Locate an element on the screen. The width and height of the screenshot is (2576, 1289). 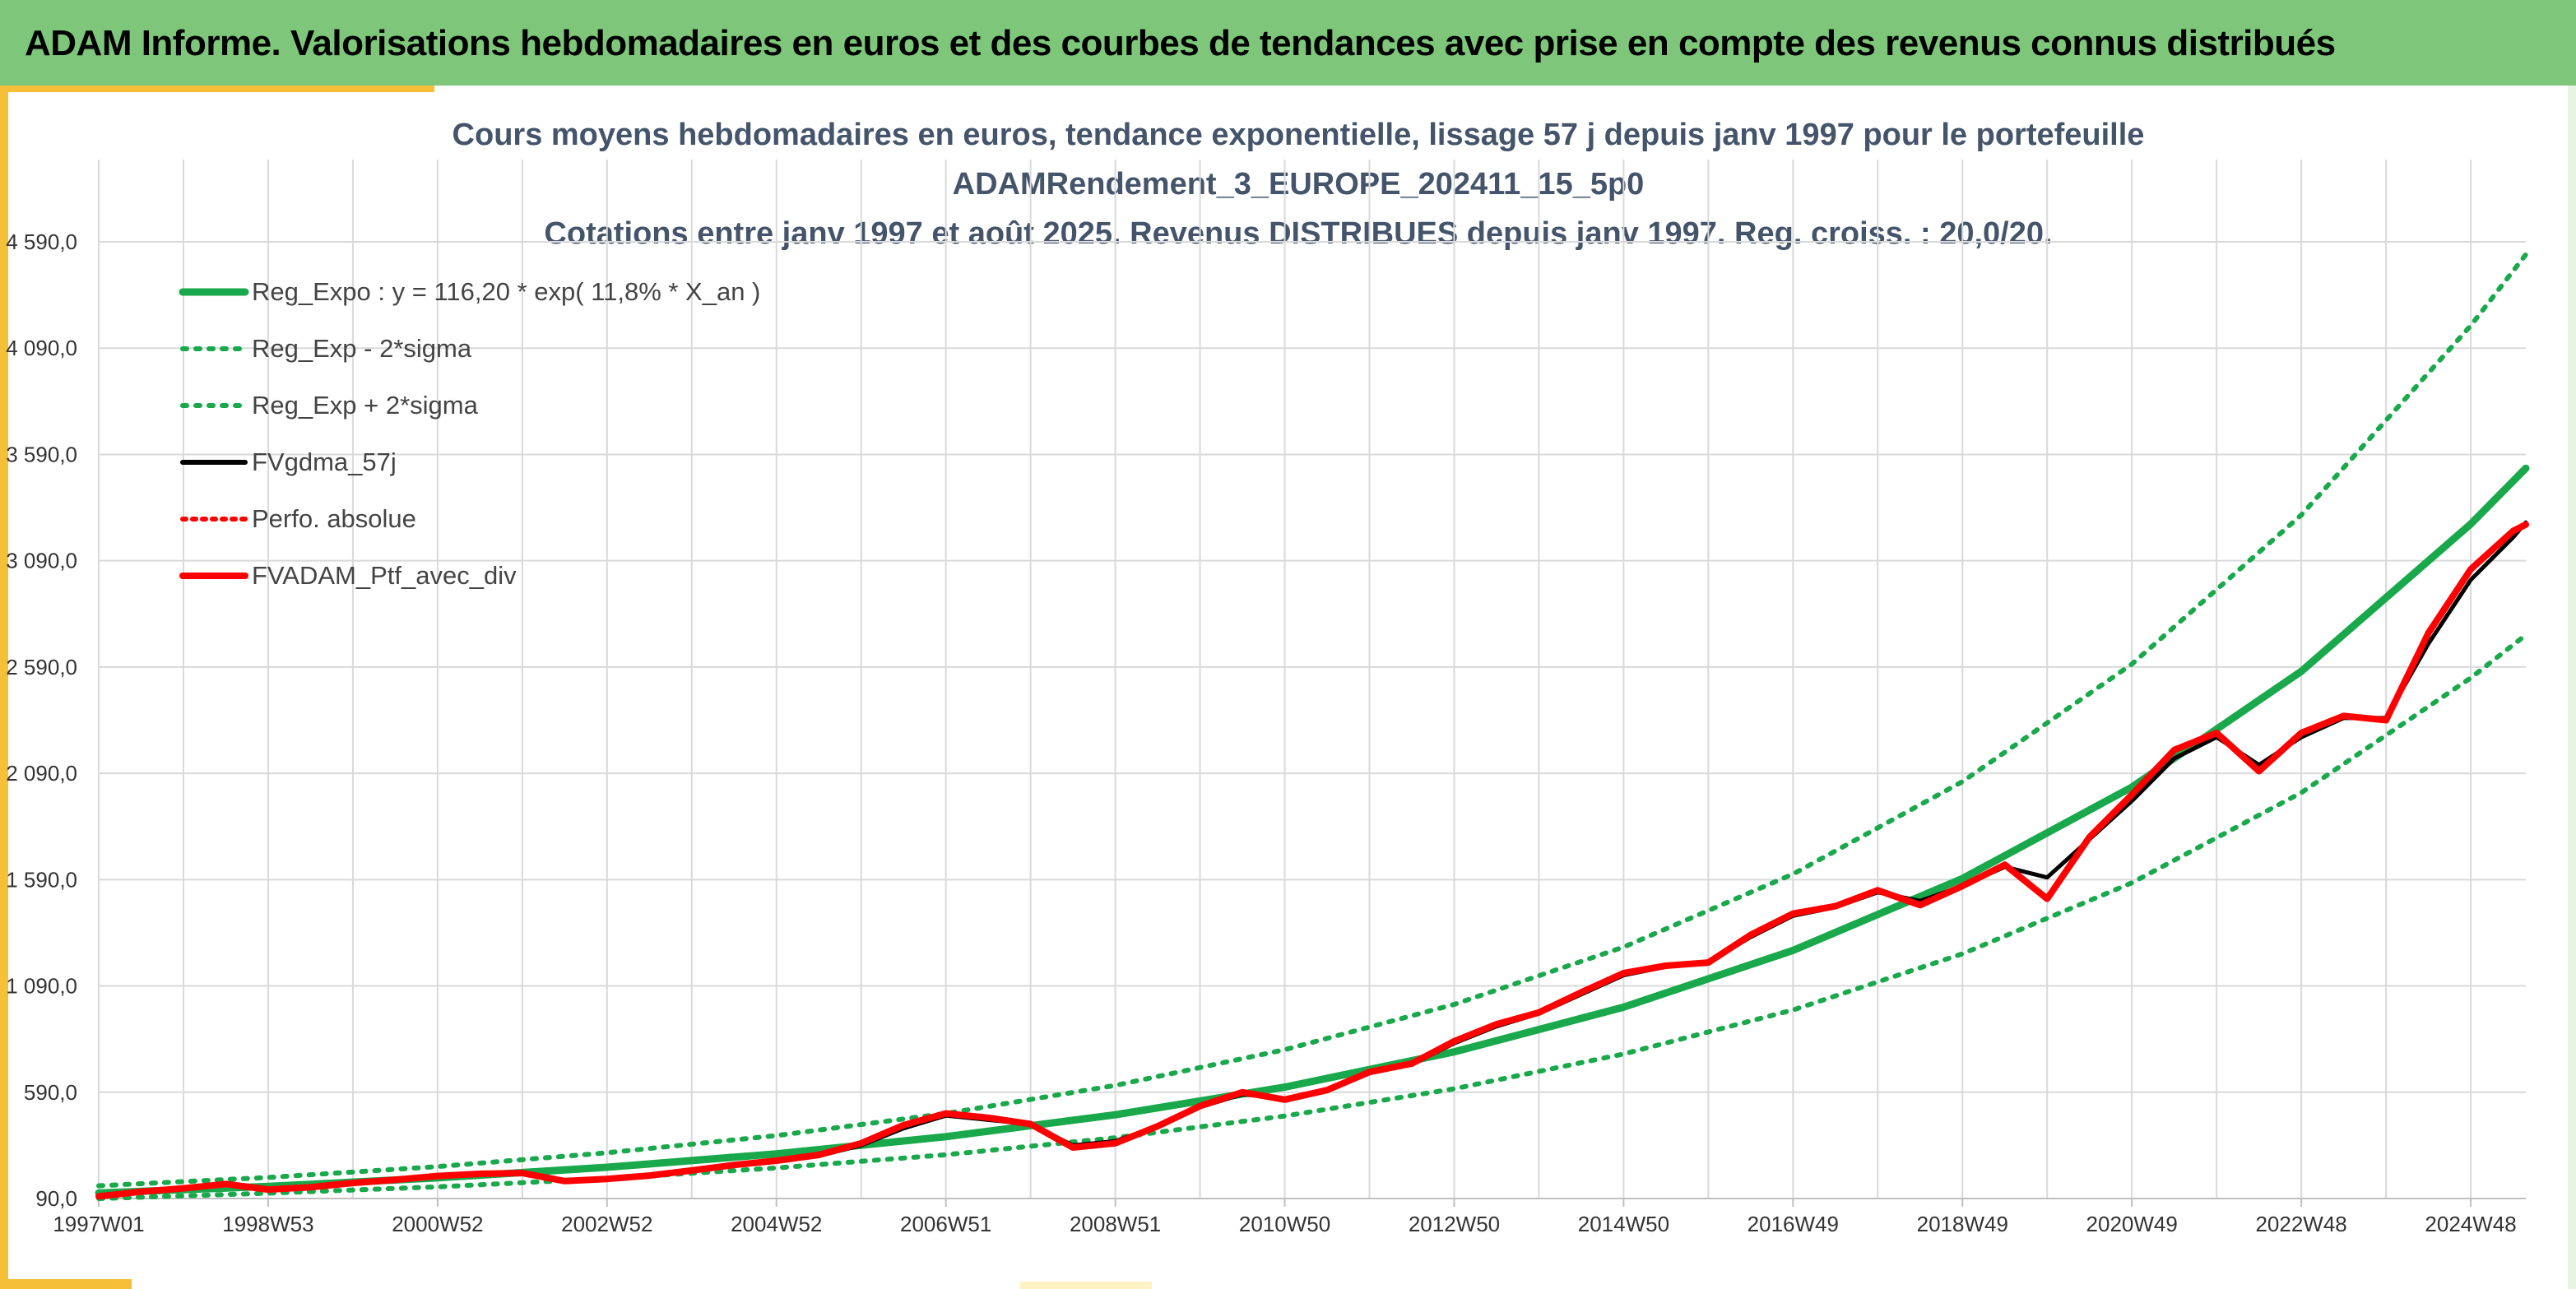
frame-accent-top is located at coordinates (217, 89).